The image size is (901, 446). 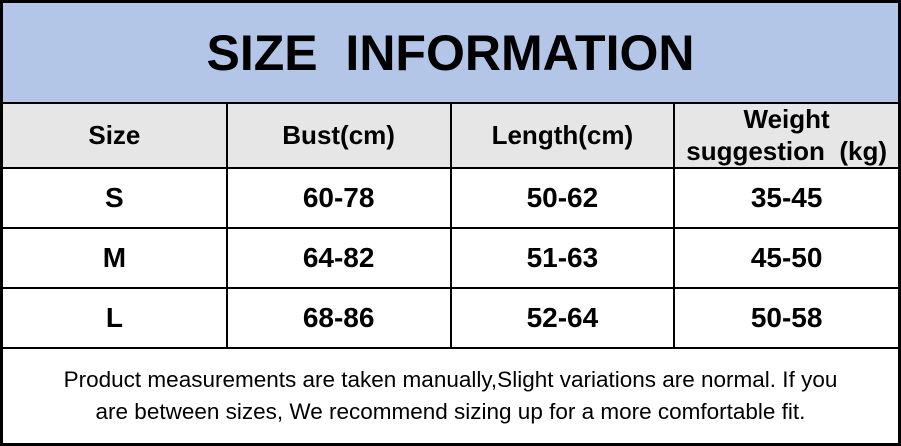 I want to click on cell-length: 51-63, so click(x=562, y=258).